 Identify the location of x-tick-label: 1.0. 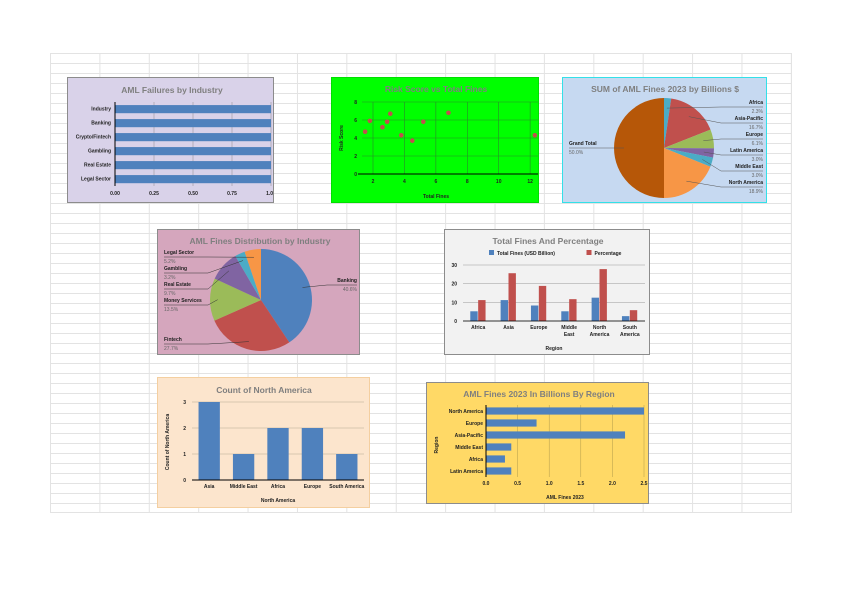
(549, 484).